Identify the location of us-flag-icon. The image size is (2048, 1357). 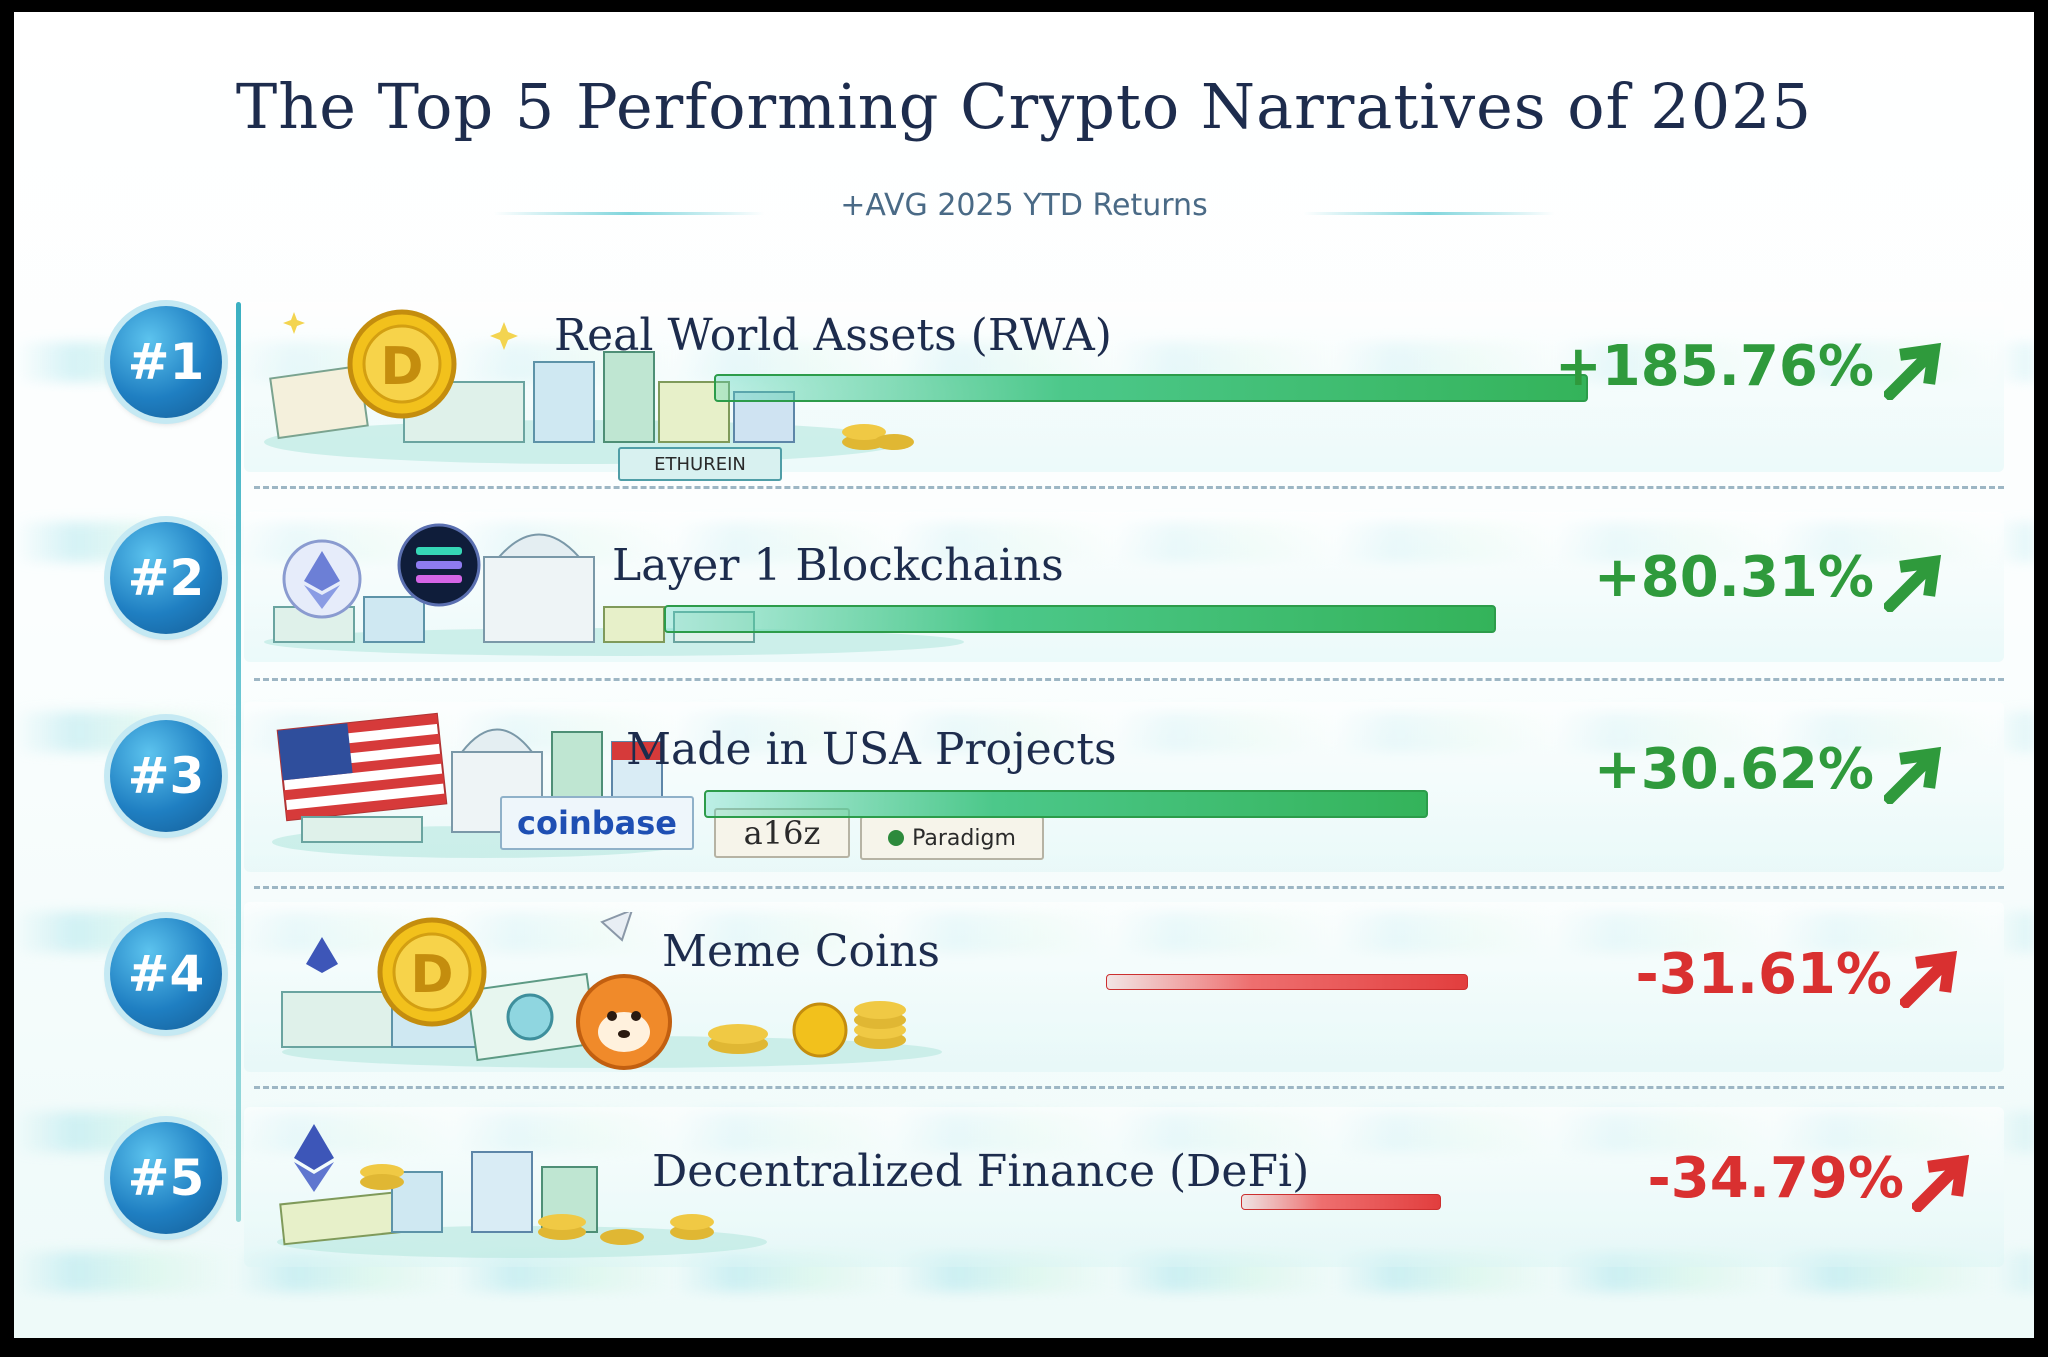
(362, 767).